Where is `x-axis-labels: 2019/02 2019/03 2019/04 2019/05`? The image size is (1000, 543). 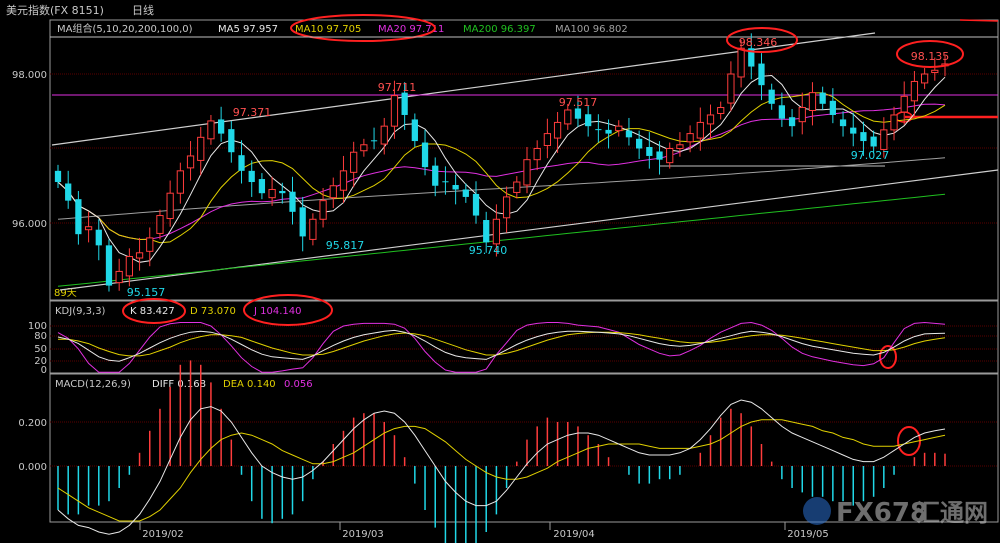 x-axis-labels: 2019/02 2019/03 2019/04 2019/05 is located at coordinates (484, 531).